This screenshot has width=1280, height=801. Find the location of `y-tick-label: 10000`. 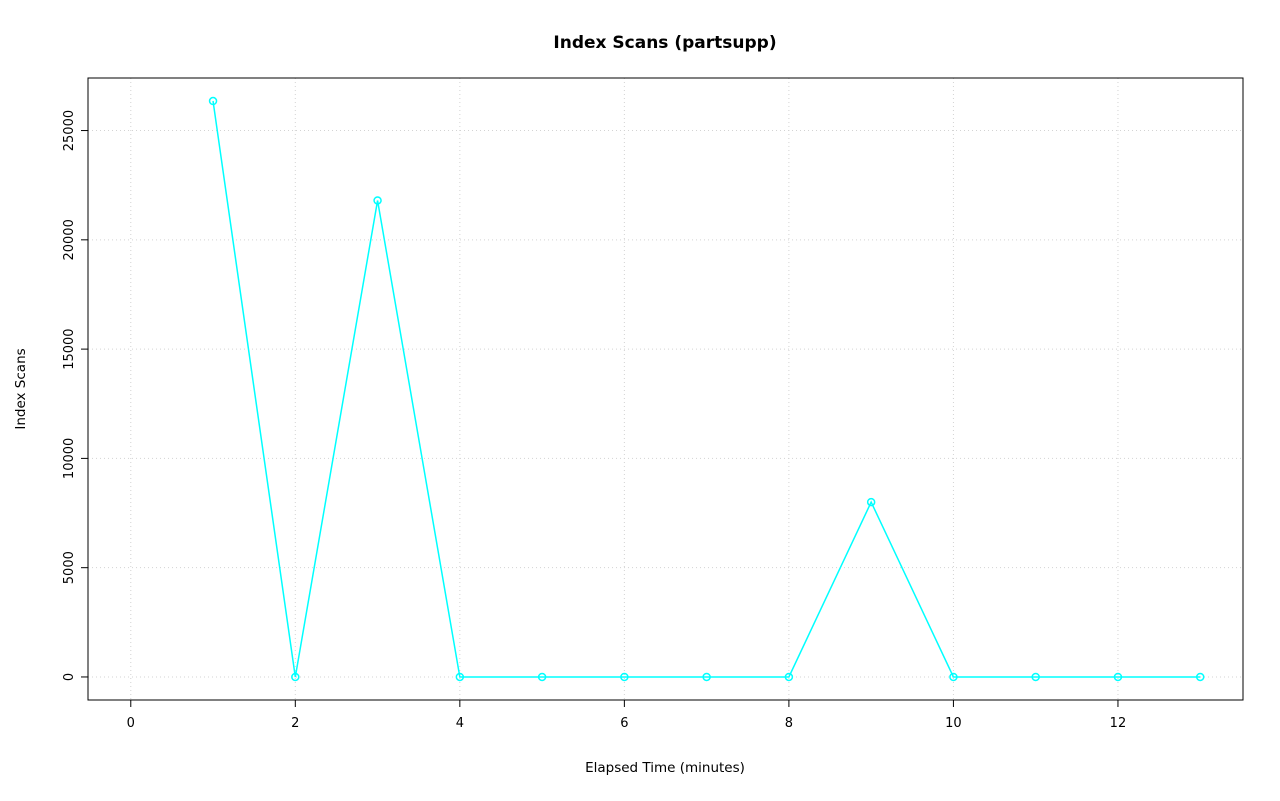

y-tick-label: 10000 is located at coordinates (69, 458).